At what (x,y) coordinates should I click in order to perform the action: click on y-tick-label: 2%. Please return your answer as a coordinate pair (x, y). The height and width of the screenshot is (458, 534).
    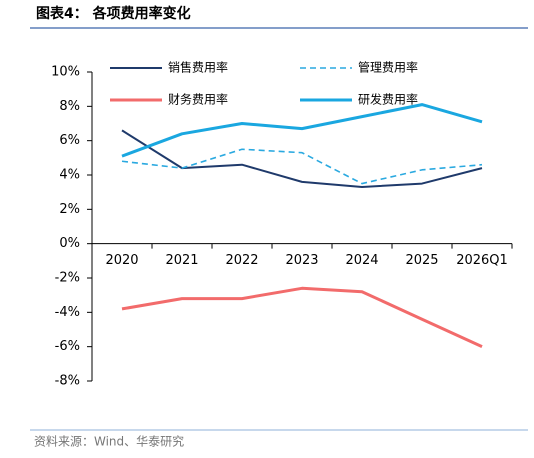
    Looking at the image, I should click on (69, 209).